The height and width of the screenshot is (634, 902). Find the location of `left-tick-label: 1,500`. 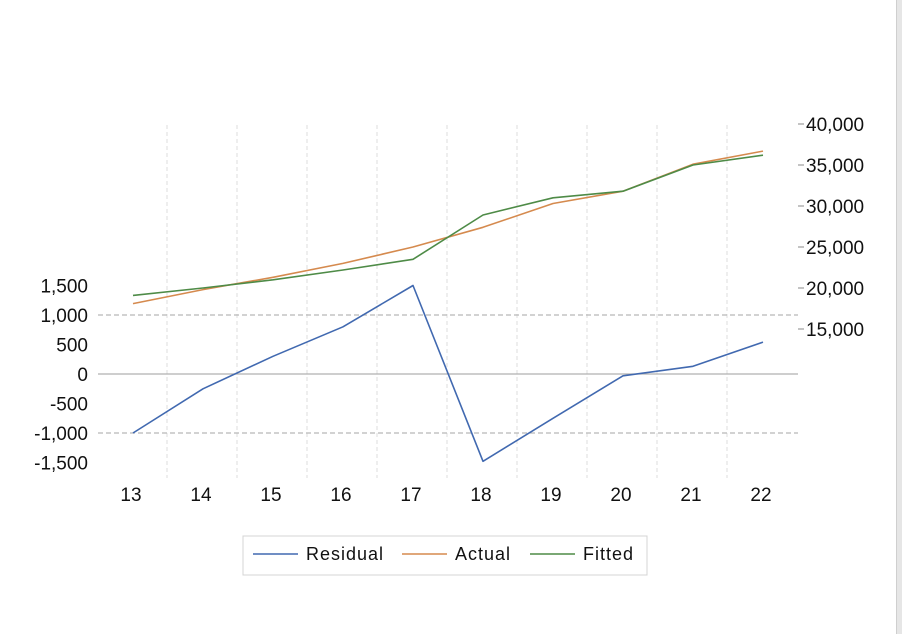

left-tick-label: 1,500 is located at coordinates (64, 287).